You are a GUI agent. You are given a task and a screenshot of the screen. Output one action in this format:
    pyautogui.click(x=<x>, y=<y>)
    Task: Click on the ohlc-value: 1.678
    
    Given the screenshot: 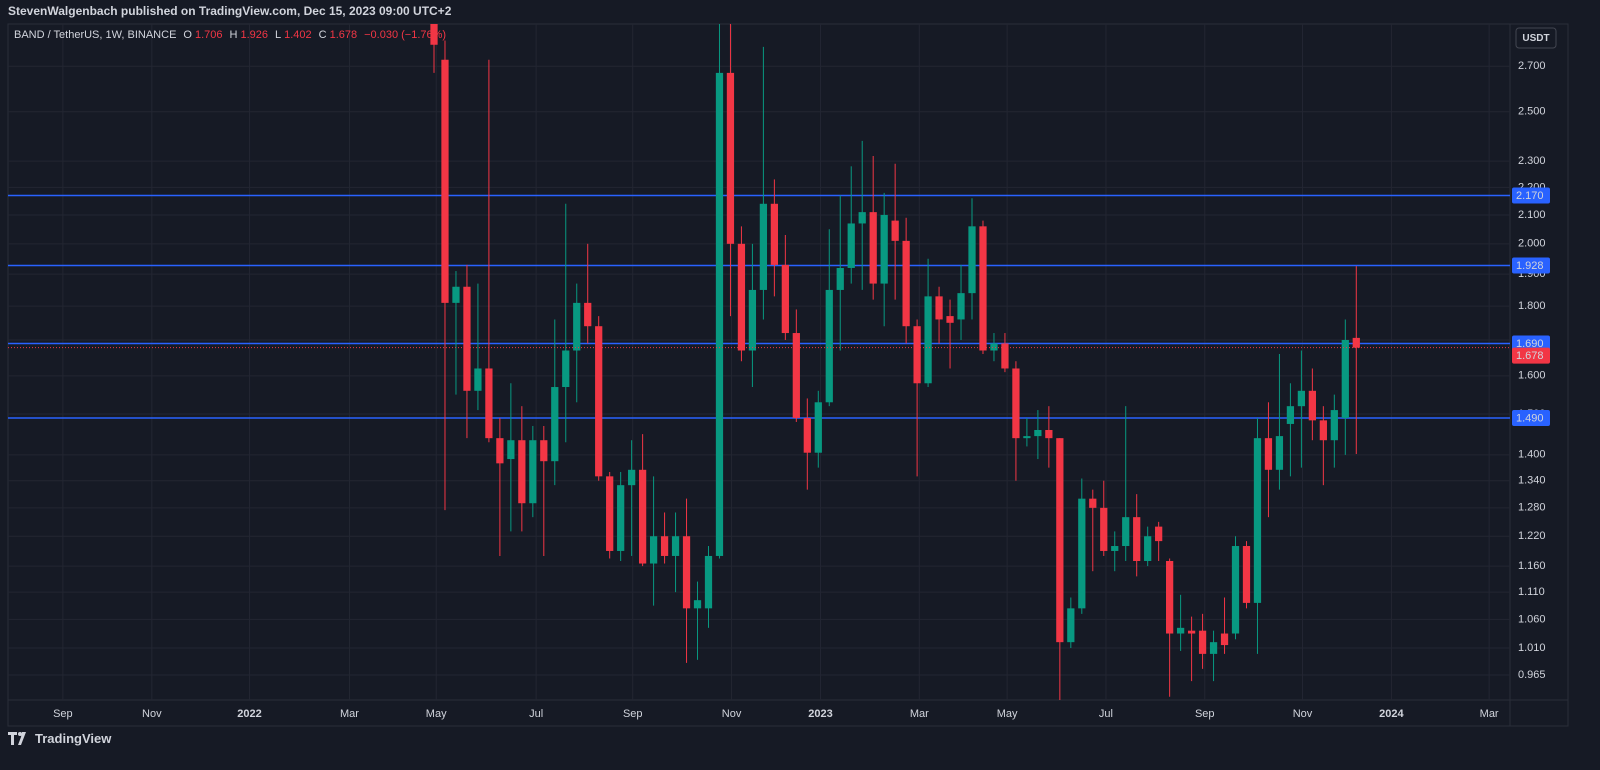 What is the action you would take?
    pyautogui.click(x=343, y=35)
    